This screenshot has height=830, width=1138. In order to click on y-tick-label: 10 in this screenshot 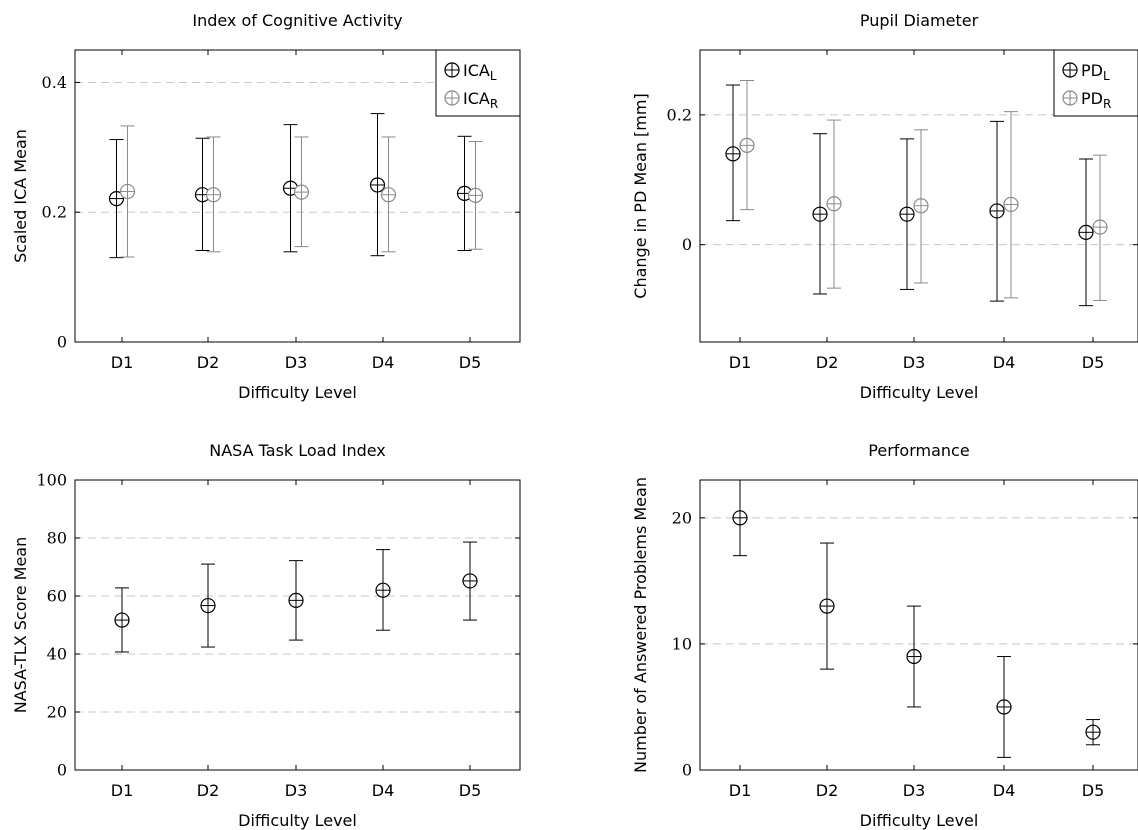, I will do `click(682, 643)`.